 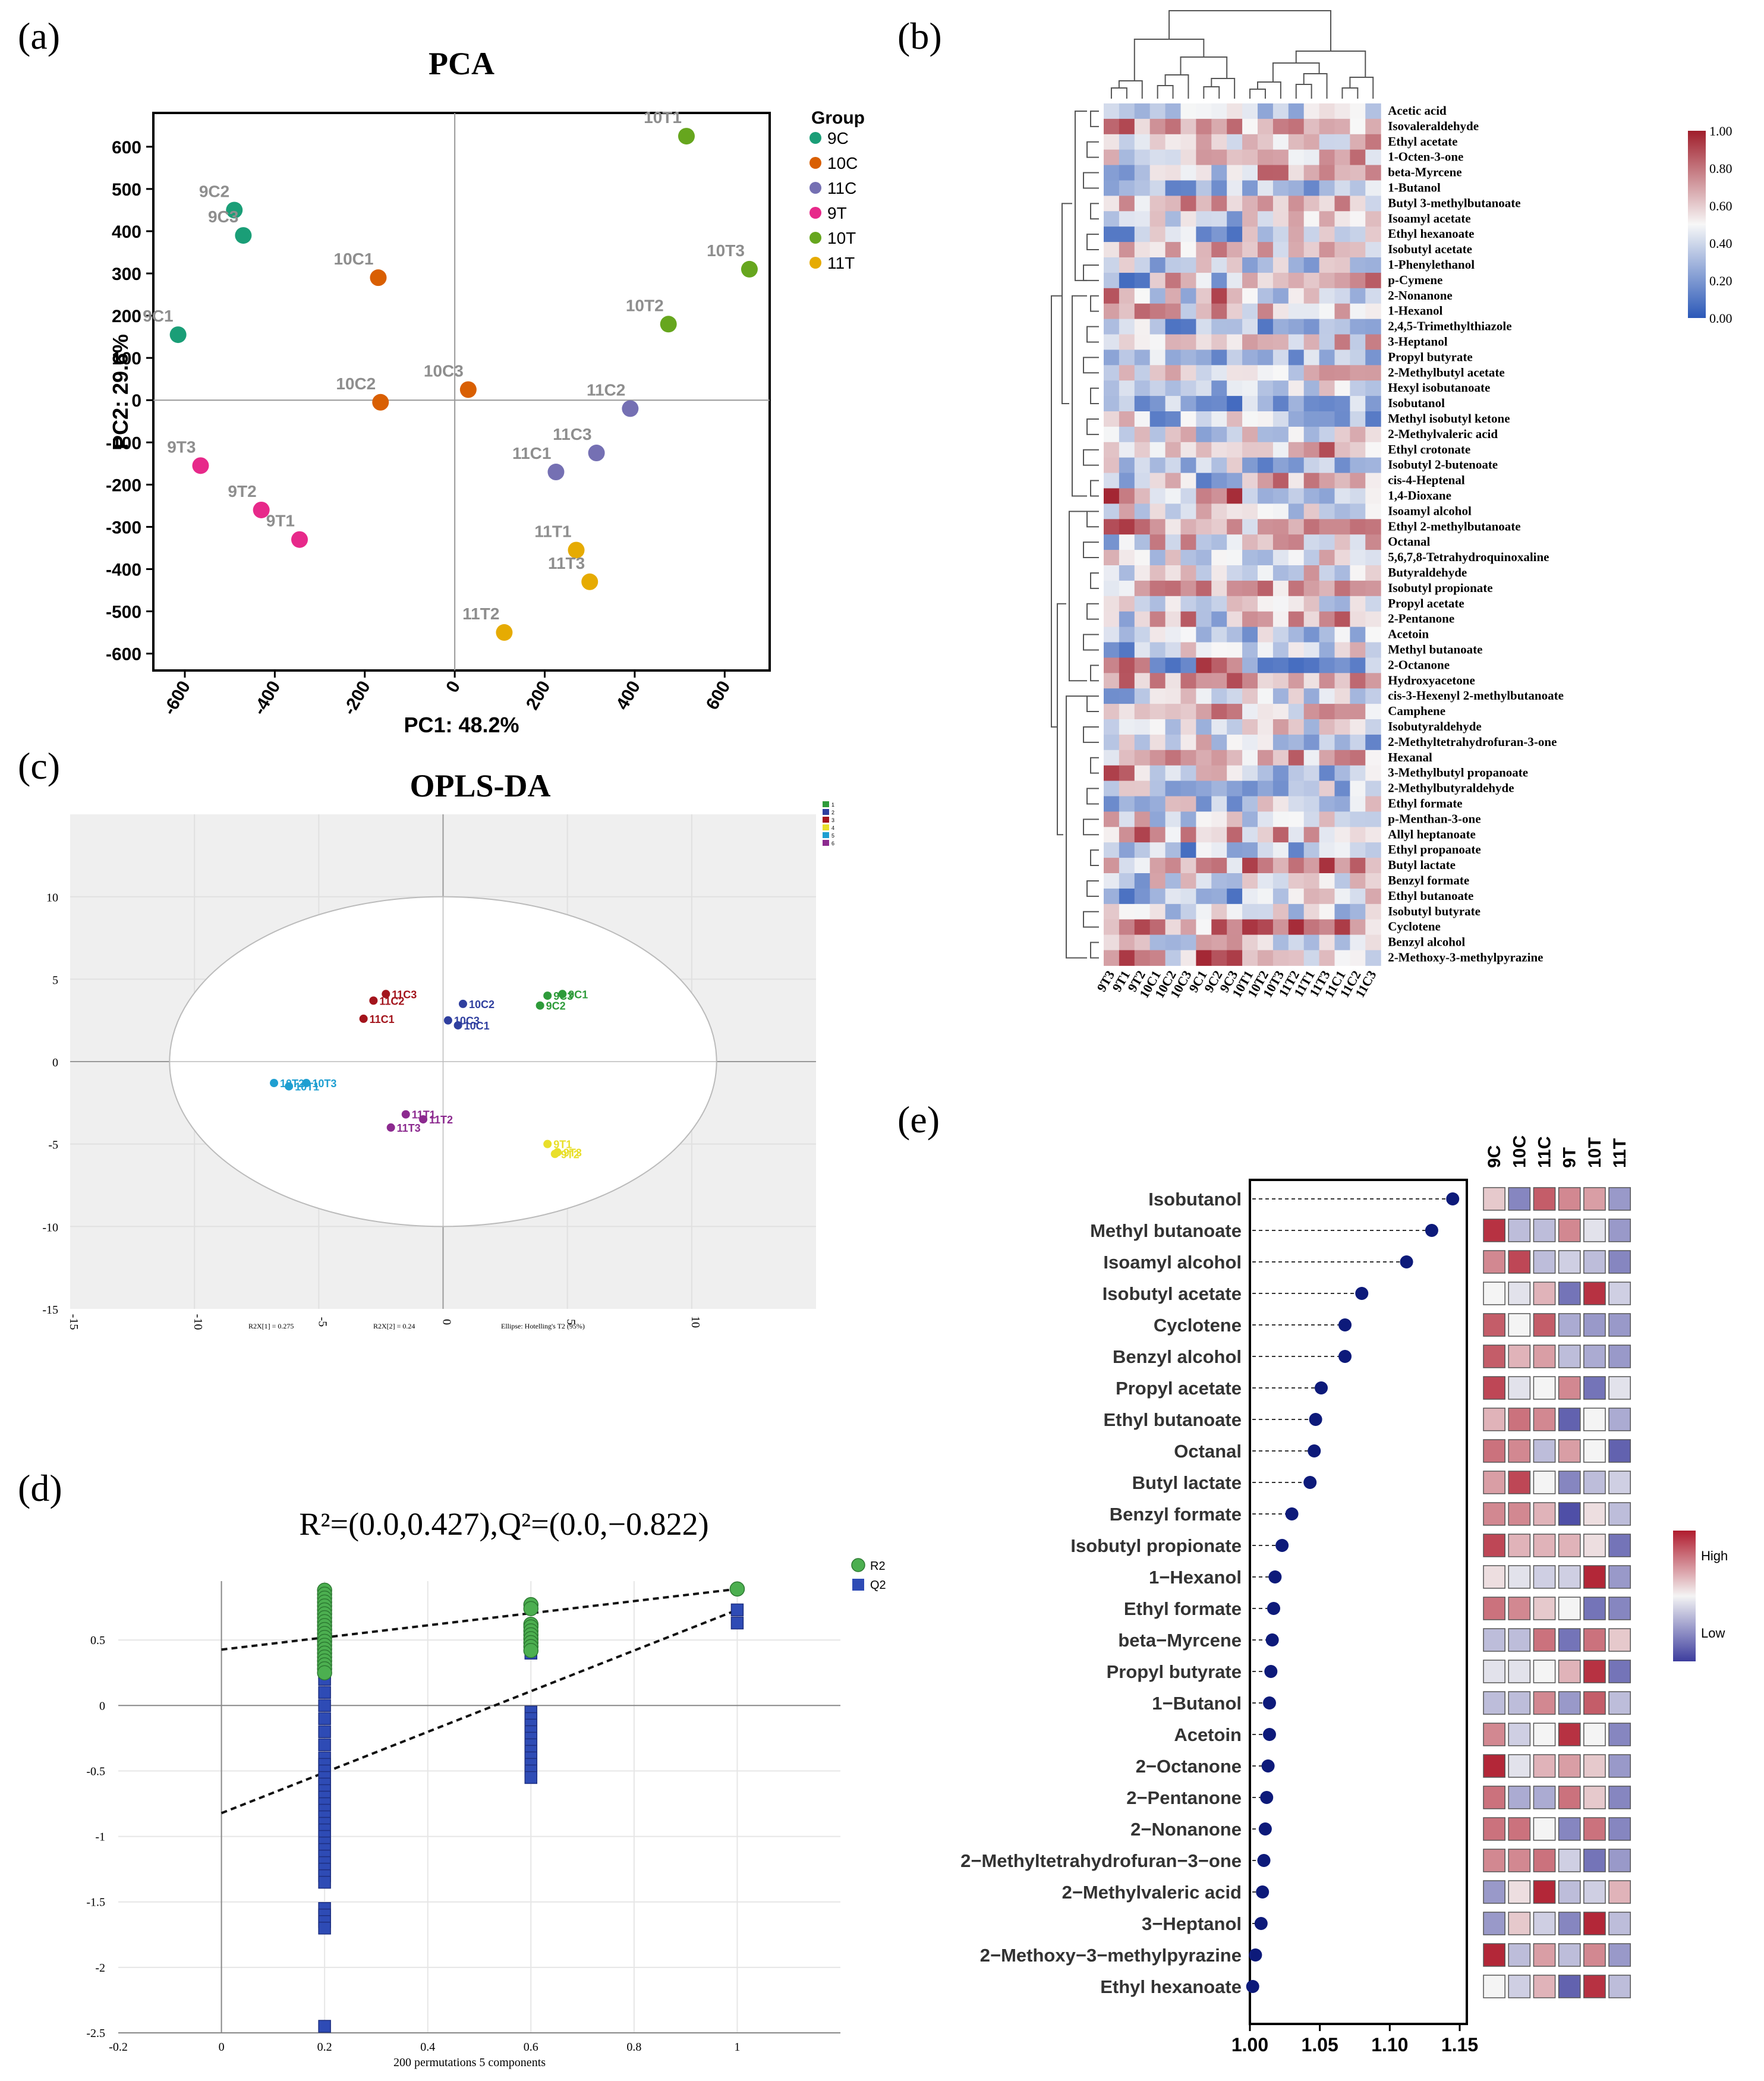 What do you see at coordinates (1422, 141) in the screenshot?
I see `heatmap-row-label: Ethyl acetate` at bounding box center [1422, 141].